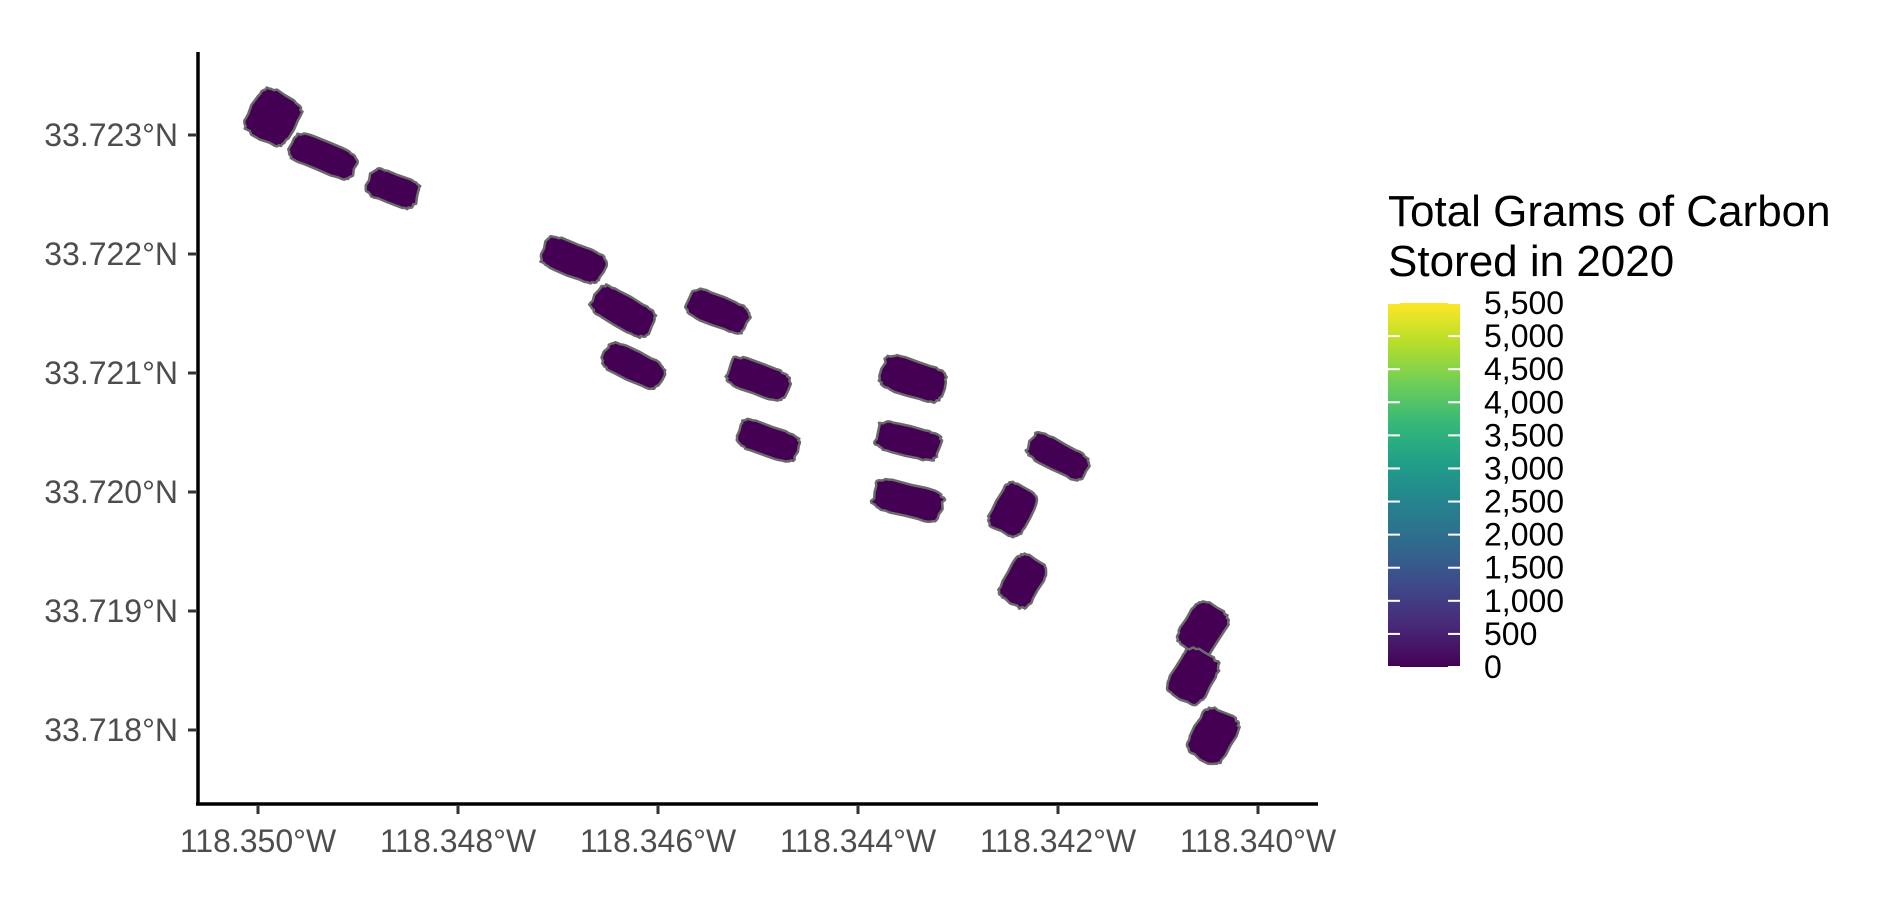  Describe the element at coordinates (1524, 402) in the screenshot. I see `legend-break-label: 4,000` at that location.